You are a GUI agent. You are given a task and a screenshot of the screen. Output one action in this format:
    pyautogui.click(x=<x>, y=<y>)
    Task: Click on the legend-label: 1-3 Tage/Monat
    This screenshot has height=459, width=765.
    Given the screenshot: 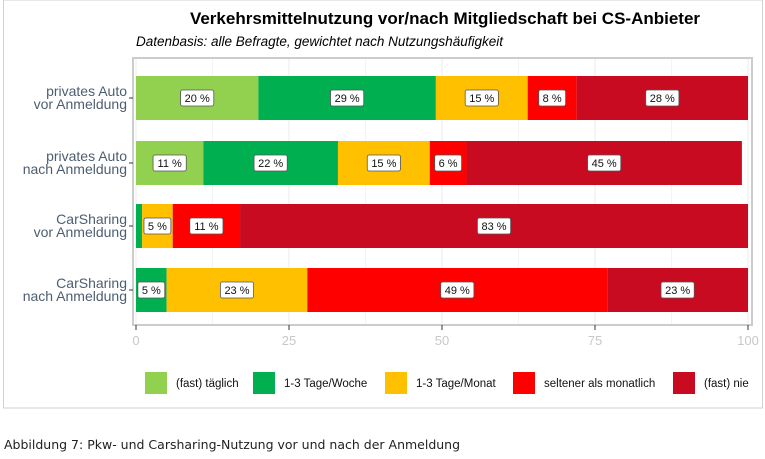 What is the action you would take?
    pyautogui.click(x=456, y=384)
    